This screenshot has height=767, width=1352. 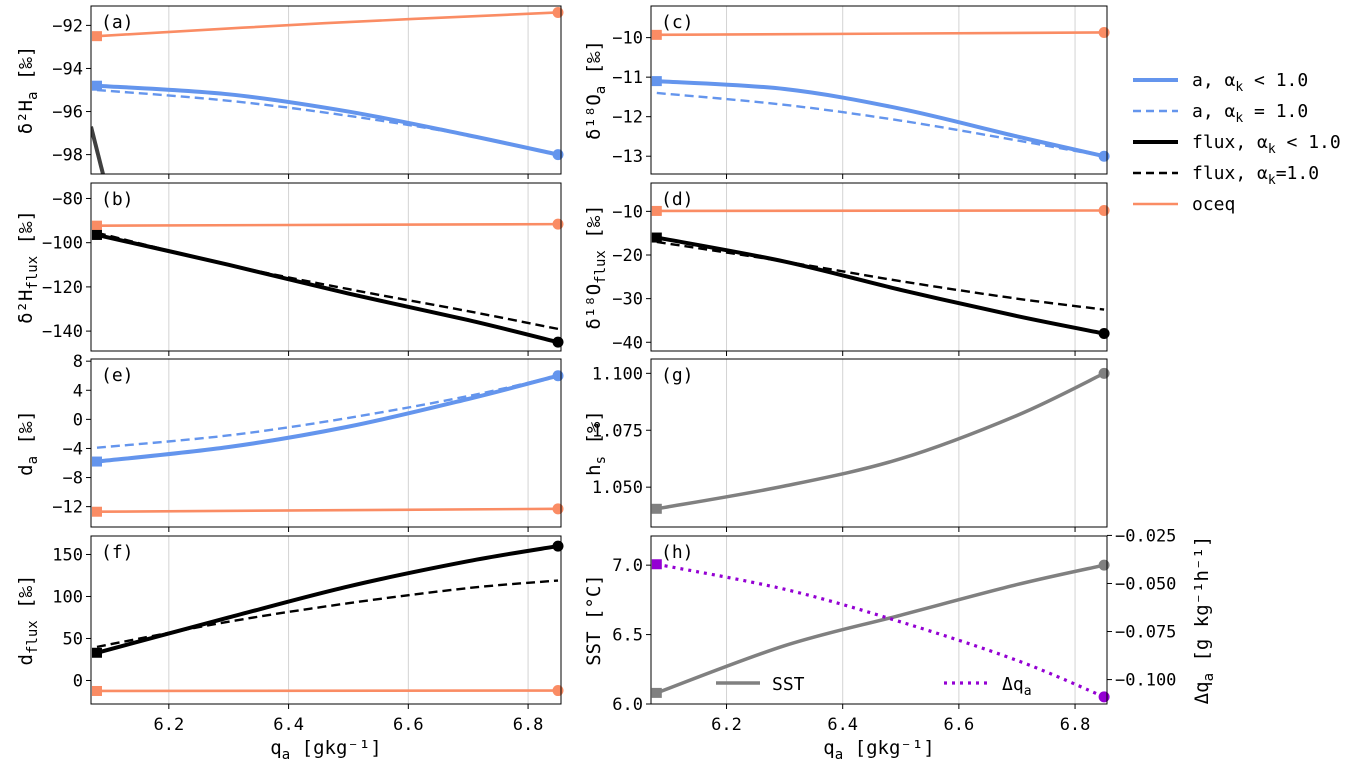 What do you see at coordinates (67, 199) in the screenshot?
I see `y-tick-label: −80` at bounding box center [67, 199].